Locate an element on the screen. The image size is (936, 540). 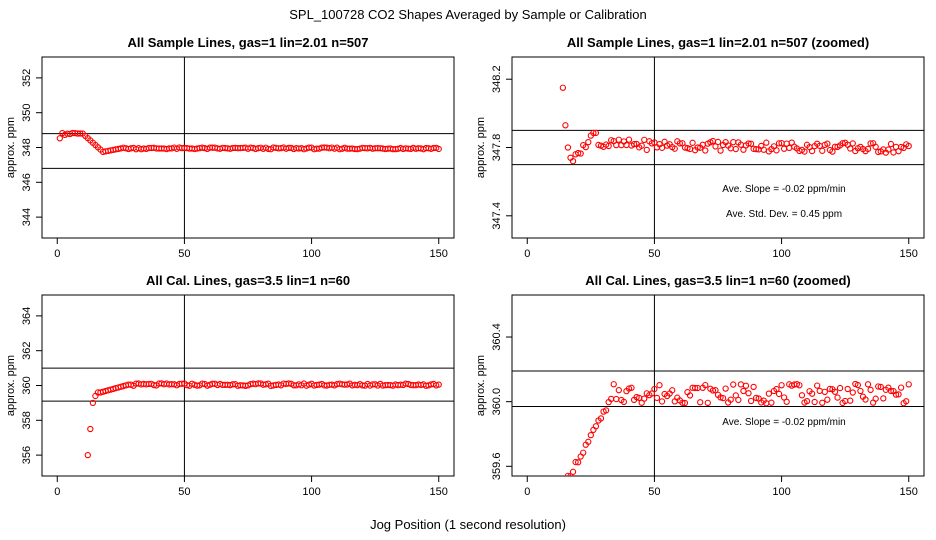
y-tick-label: 362 is located at coordinates (27, 351).